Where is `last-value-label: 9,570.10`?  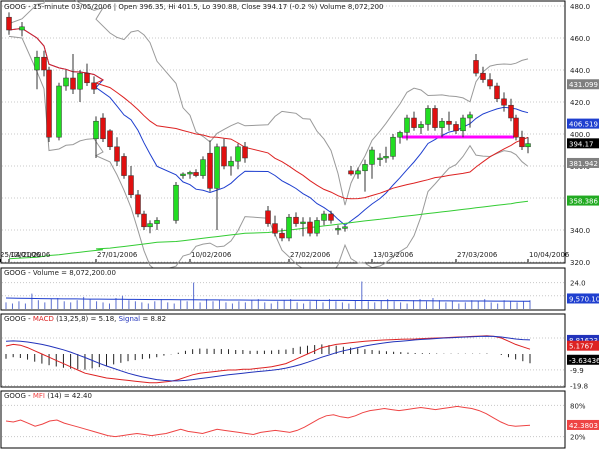
last-value-label: 9,570.10 is located at coordinates (584, 299).